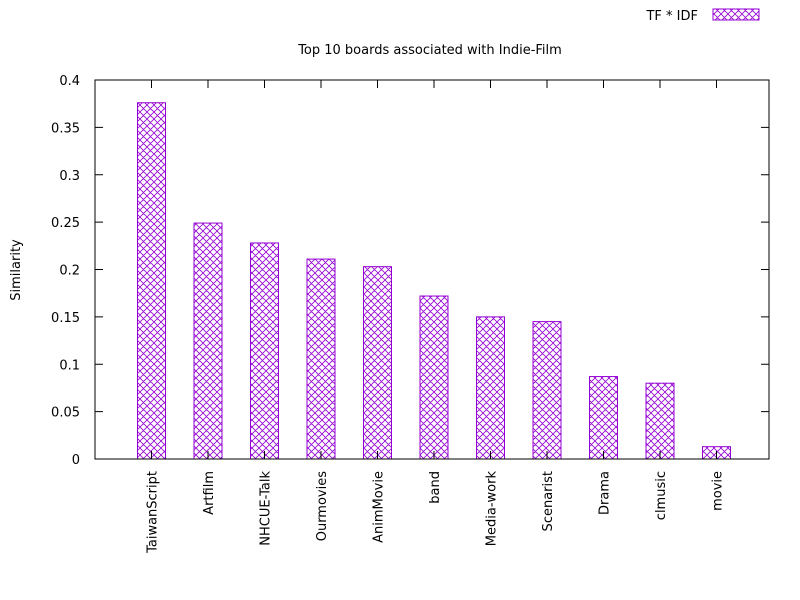  Describe the element at coordinates (322, 506) in the screenshot. I see `x-tick-label: Ourmovies` at that location.